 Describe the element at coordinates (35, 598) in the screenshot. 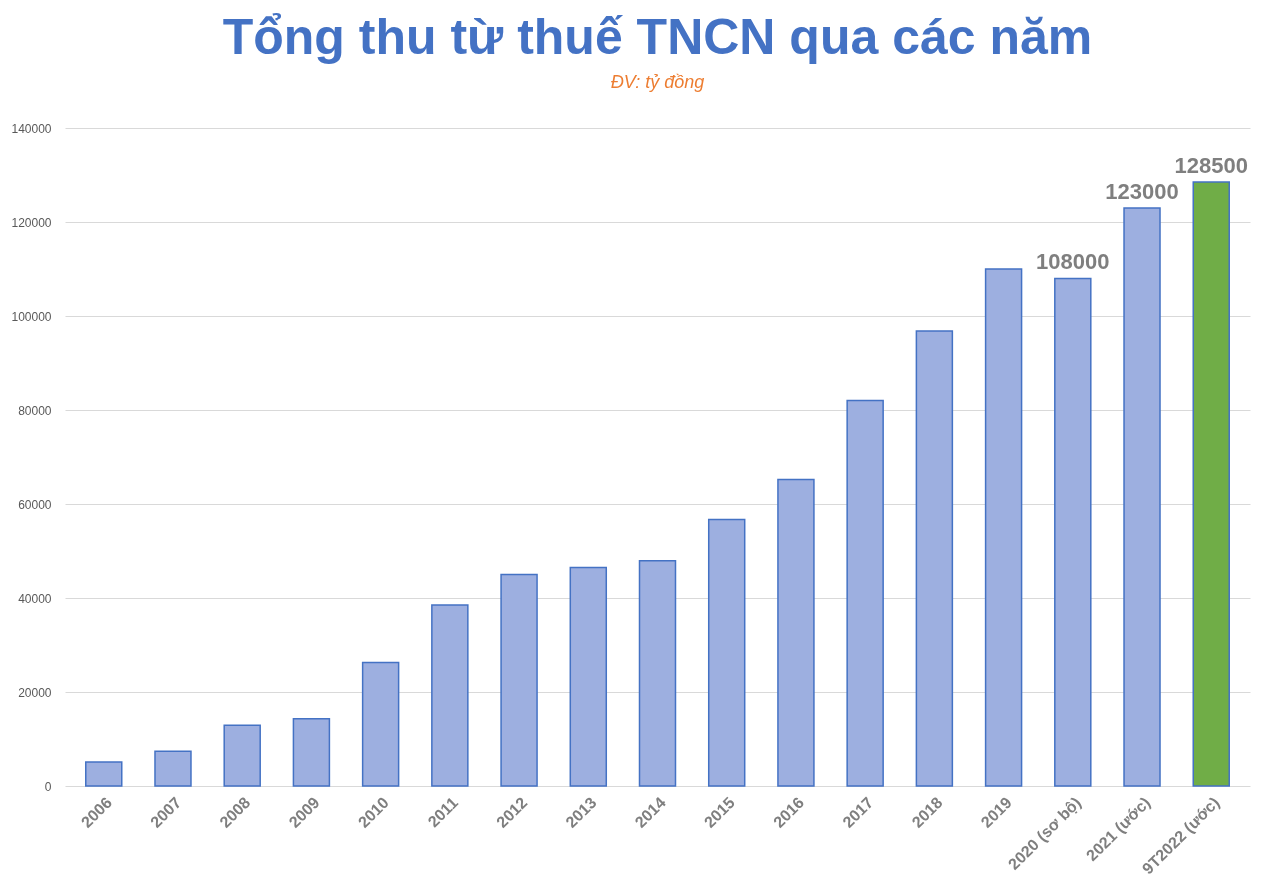

I see `y-tick-label: 40000` at that location.